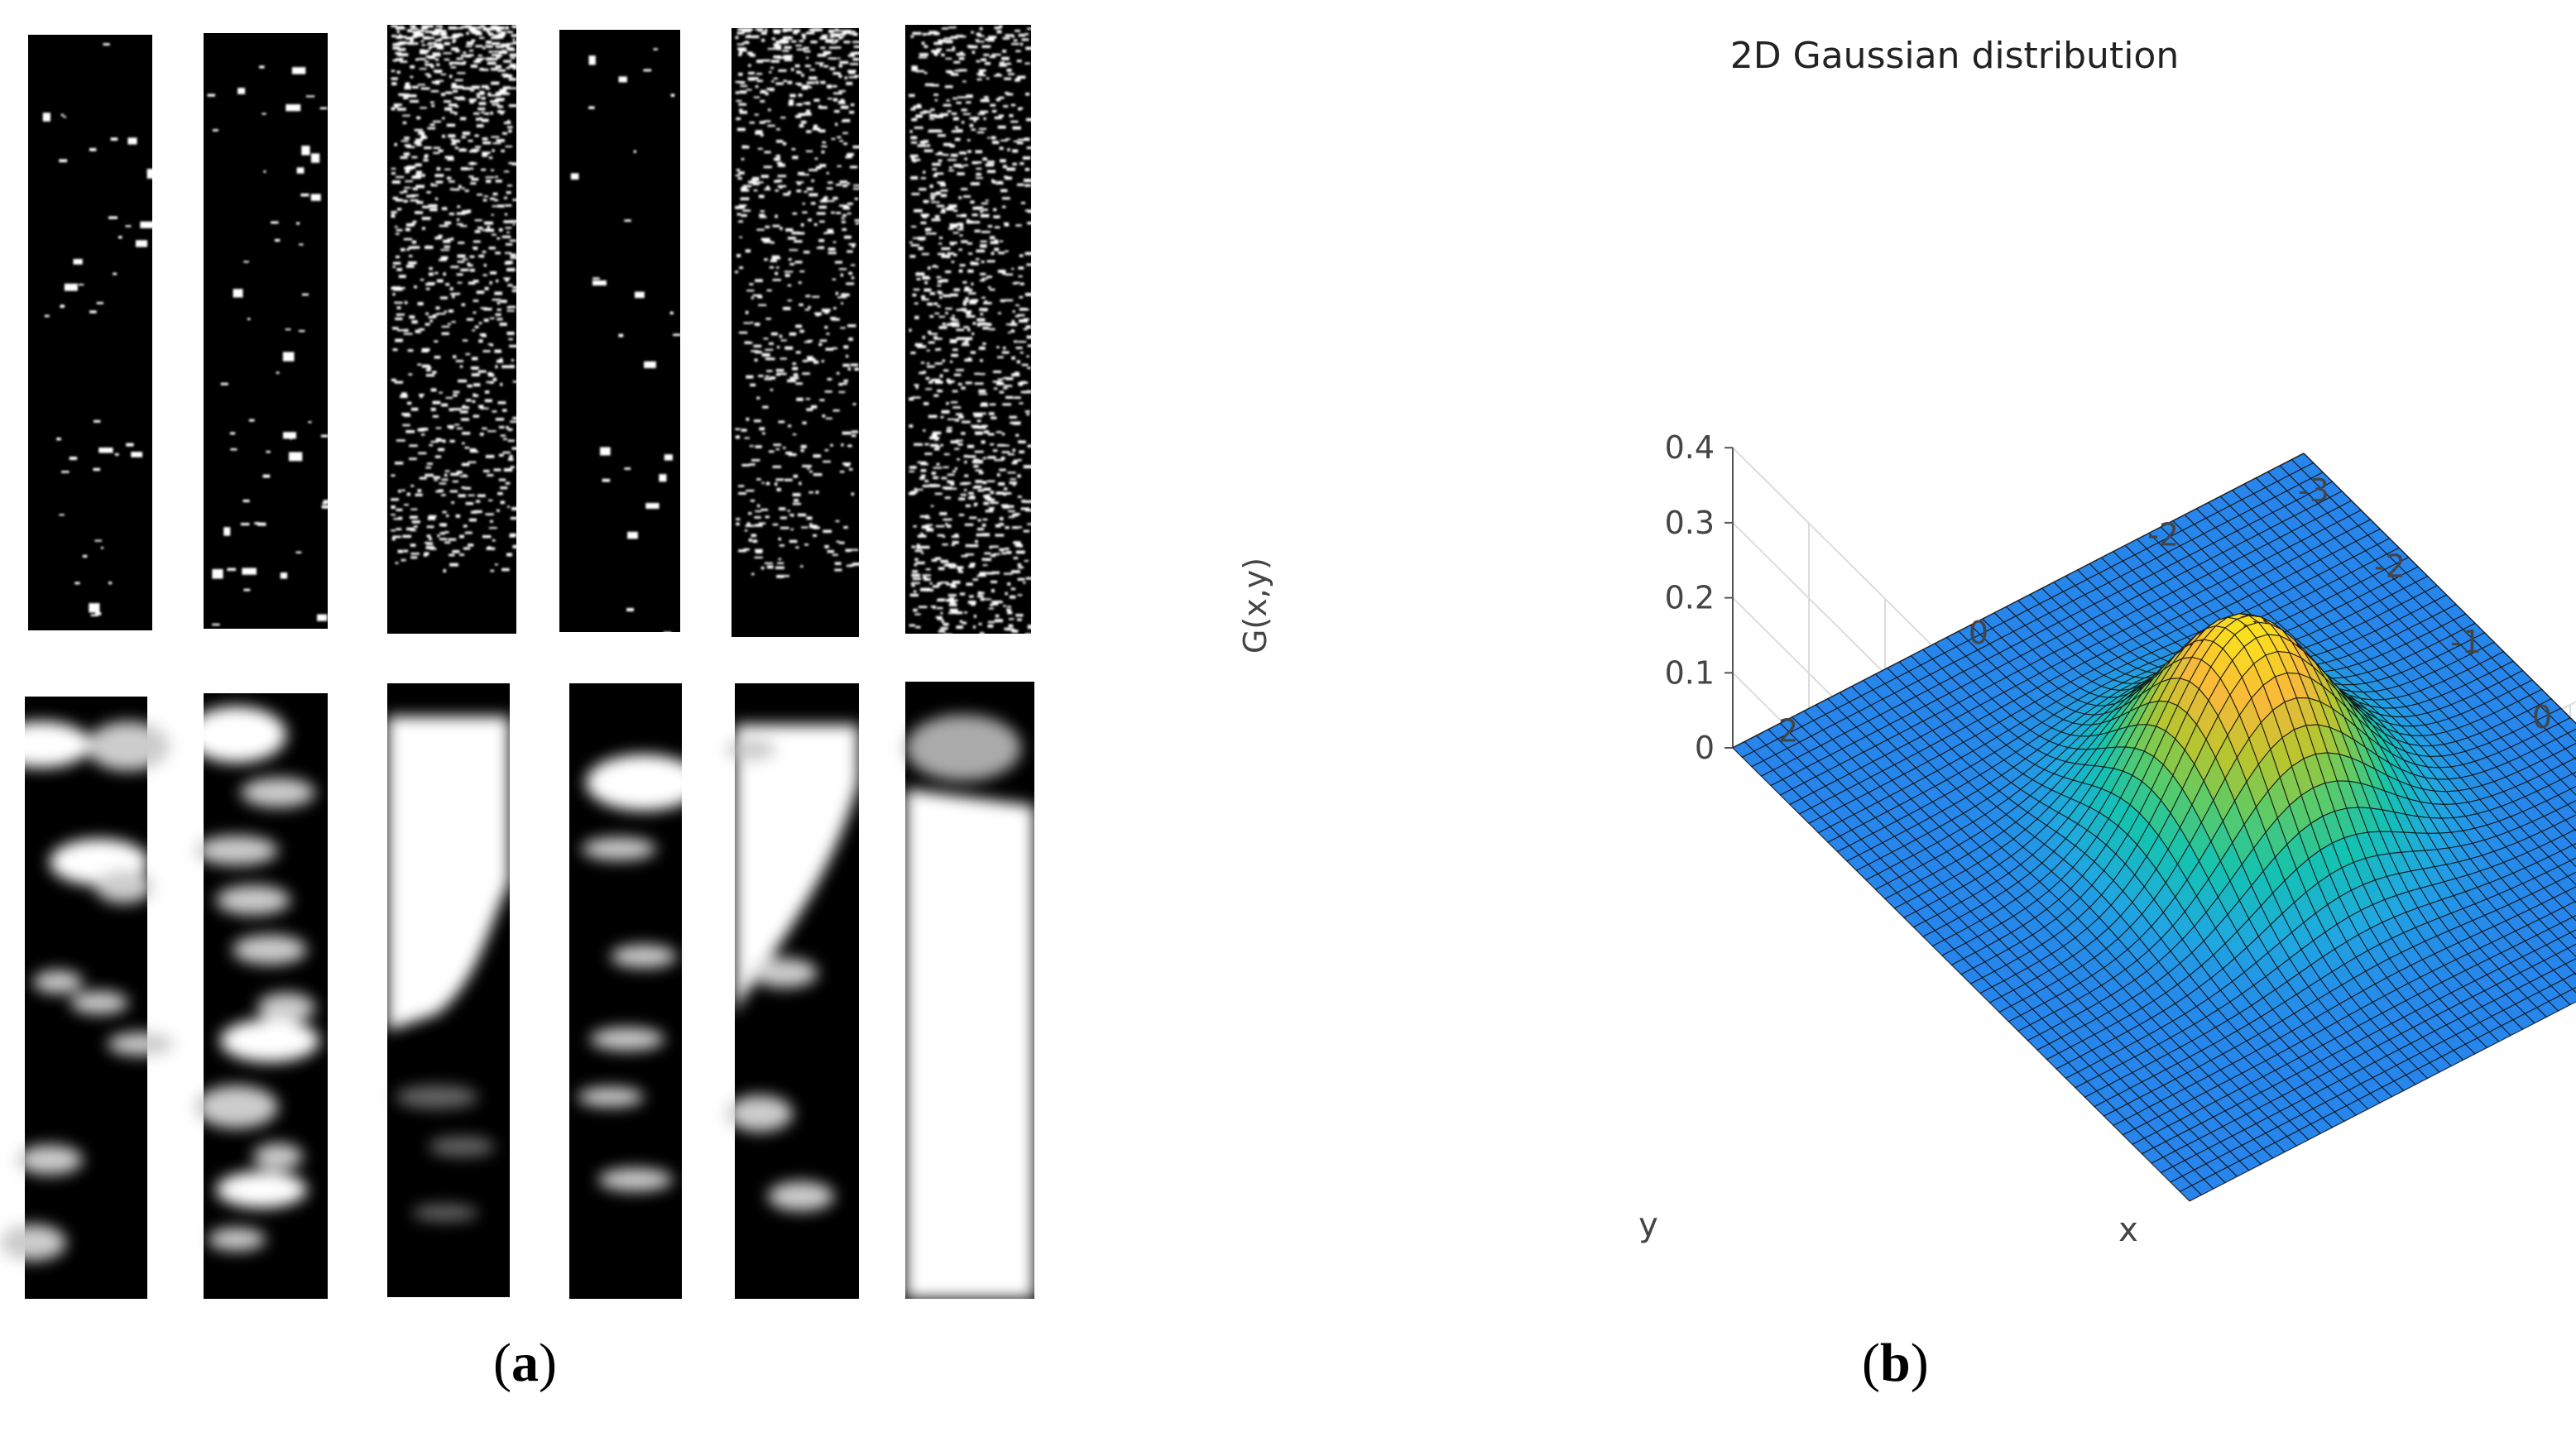  I want to click on z-tick-label: 0.3, so click(1690, 523).